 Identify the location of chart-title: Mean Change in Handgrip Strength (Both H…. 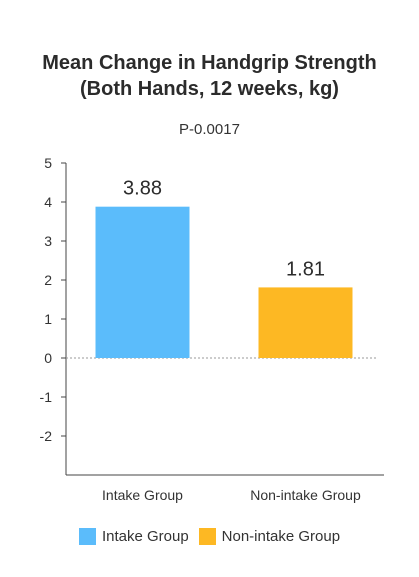
(209, 76).